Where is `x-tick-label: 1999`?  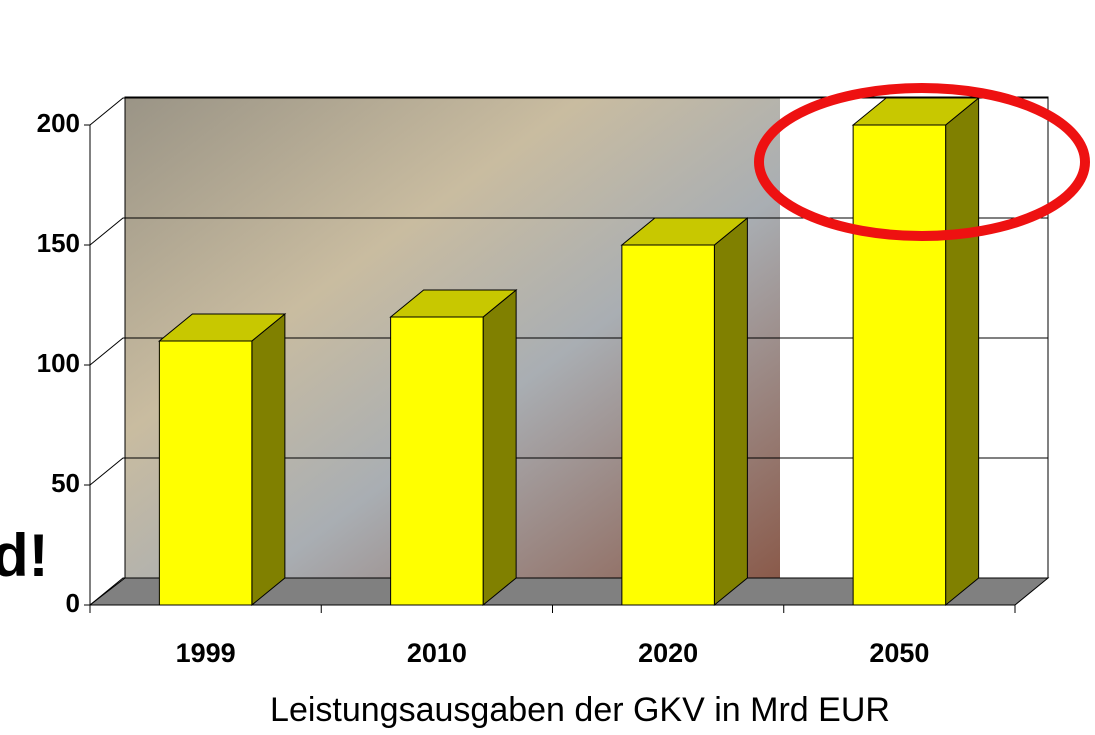 x-tick-label: 1999 is located at coordinates (206, 653).